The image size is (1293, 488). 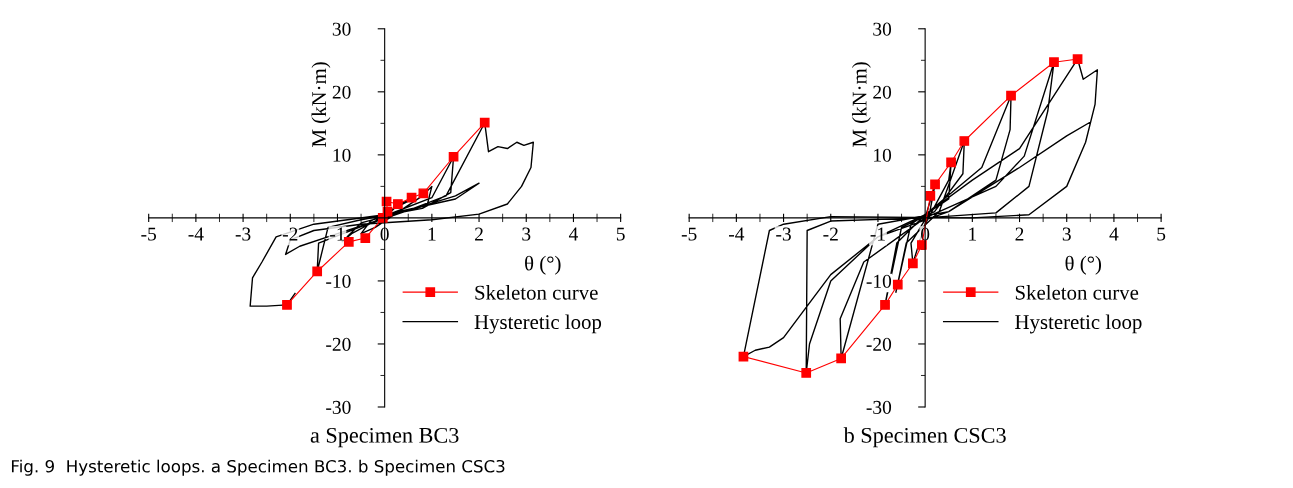 I want to click on text: b Specimen CSC3, so click(x=924, y=437).